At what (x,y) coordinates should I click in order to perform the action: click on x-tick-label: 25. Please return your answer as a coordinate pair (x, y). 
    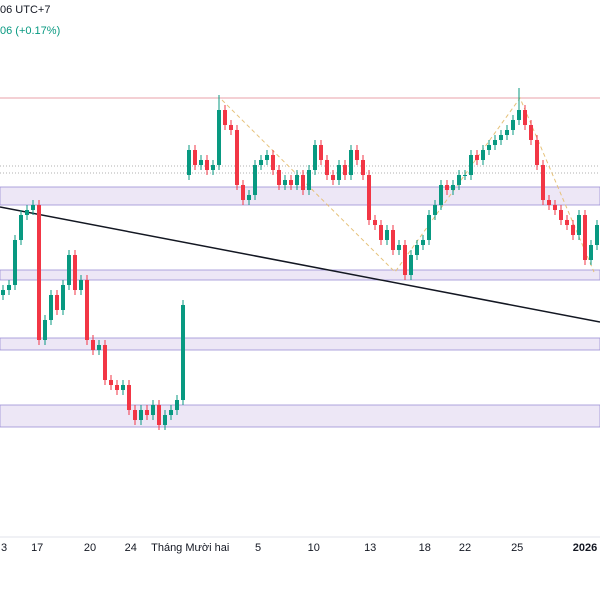
    Looking at the image, I should click on (517, 548).